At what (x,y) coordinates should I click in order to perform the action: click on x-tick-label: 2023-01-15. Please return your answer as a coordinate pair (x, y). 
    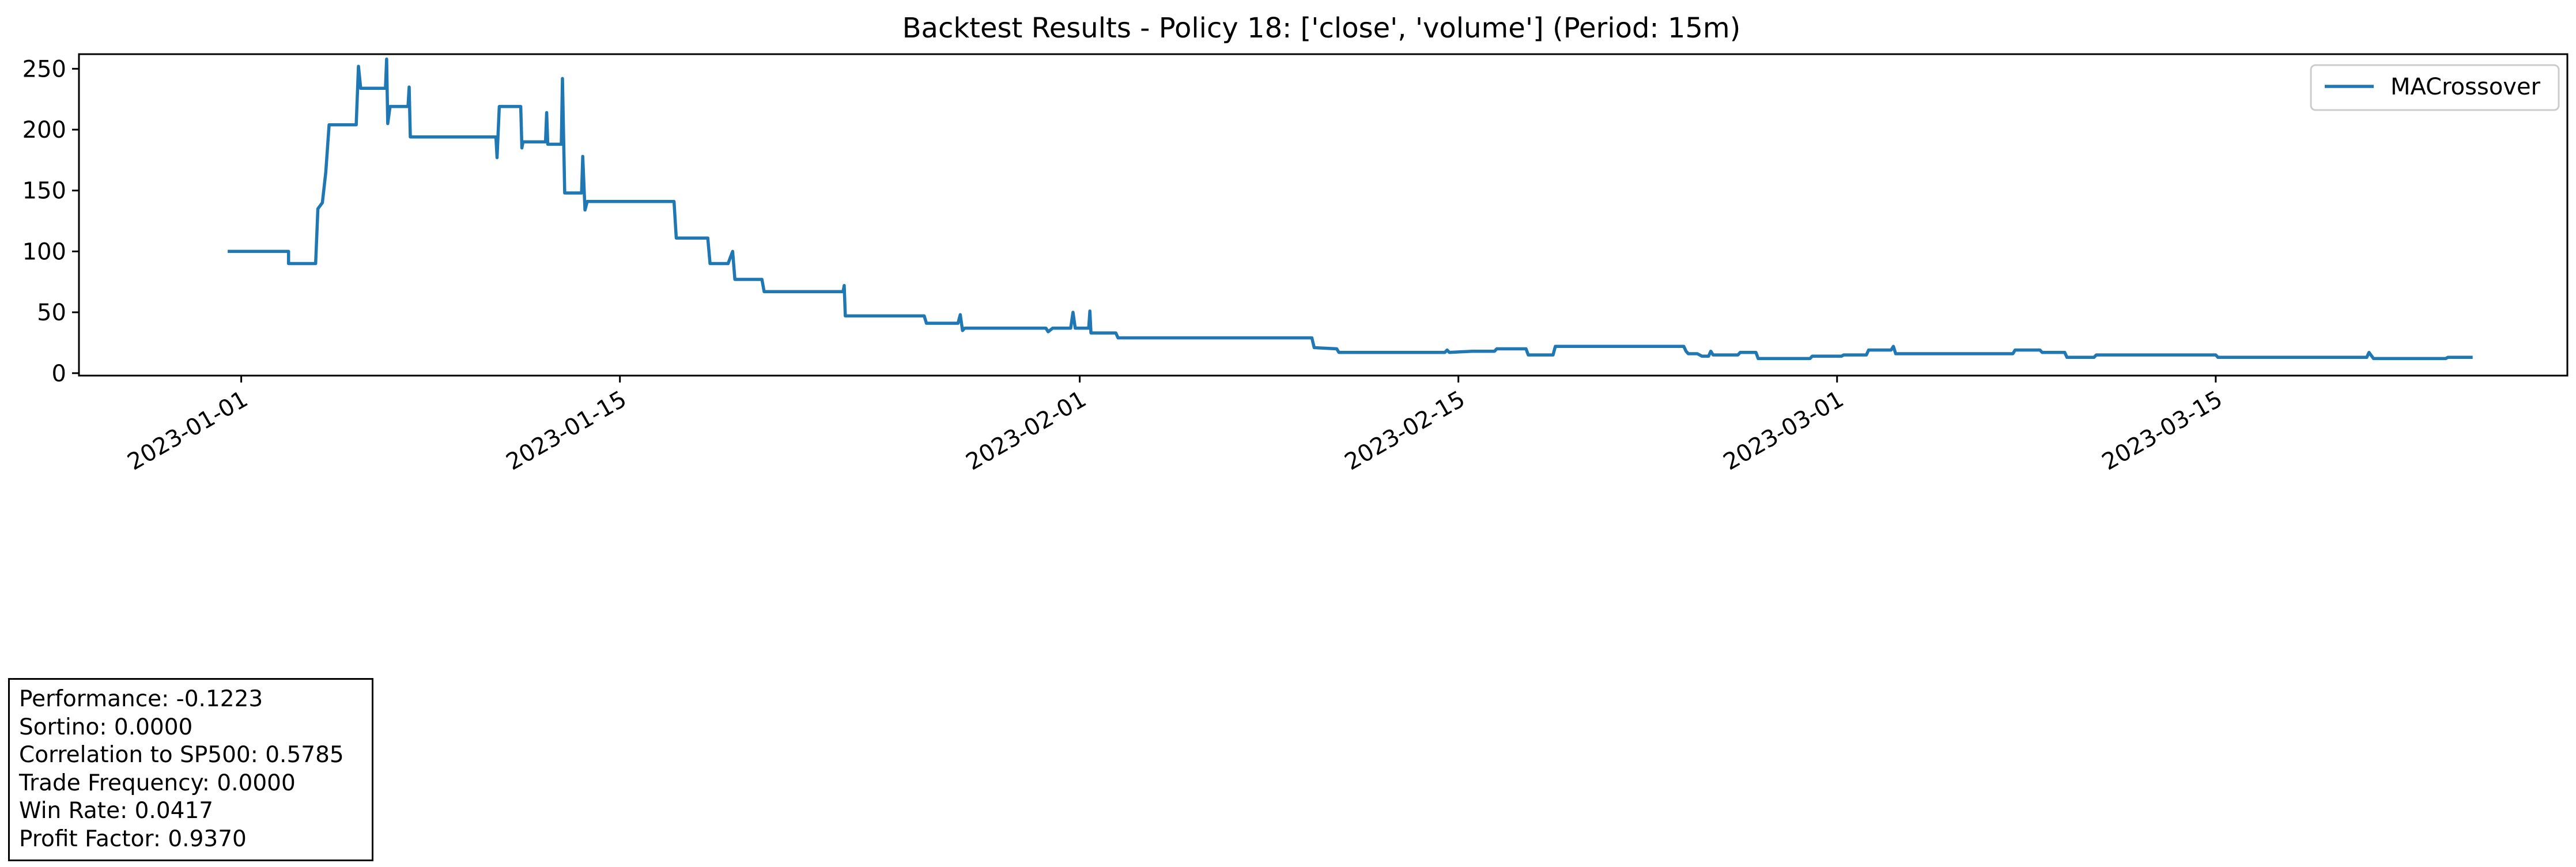
    Looking at the image, I should click on (566, 431).